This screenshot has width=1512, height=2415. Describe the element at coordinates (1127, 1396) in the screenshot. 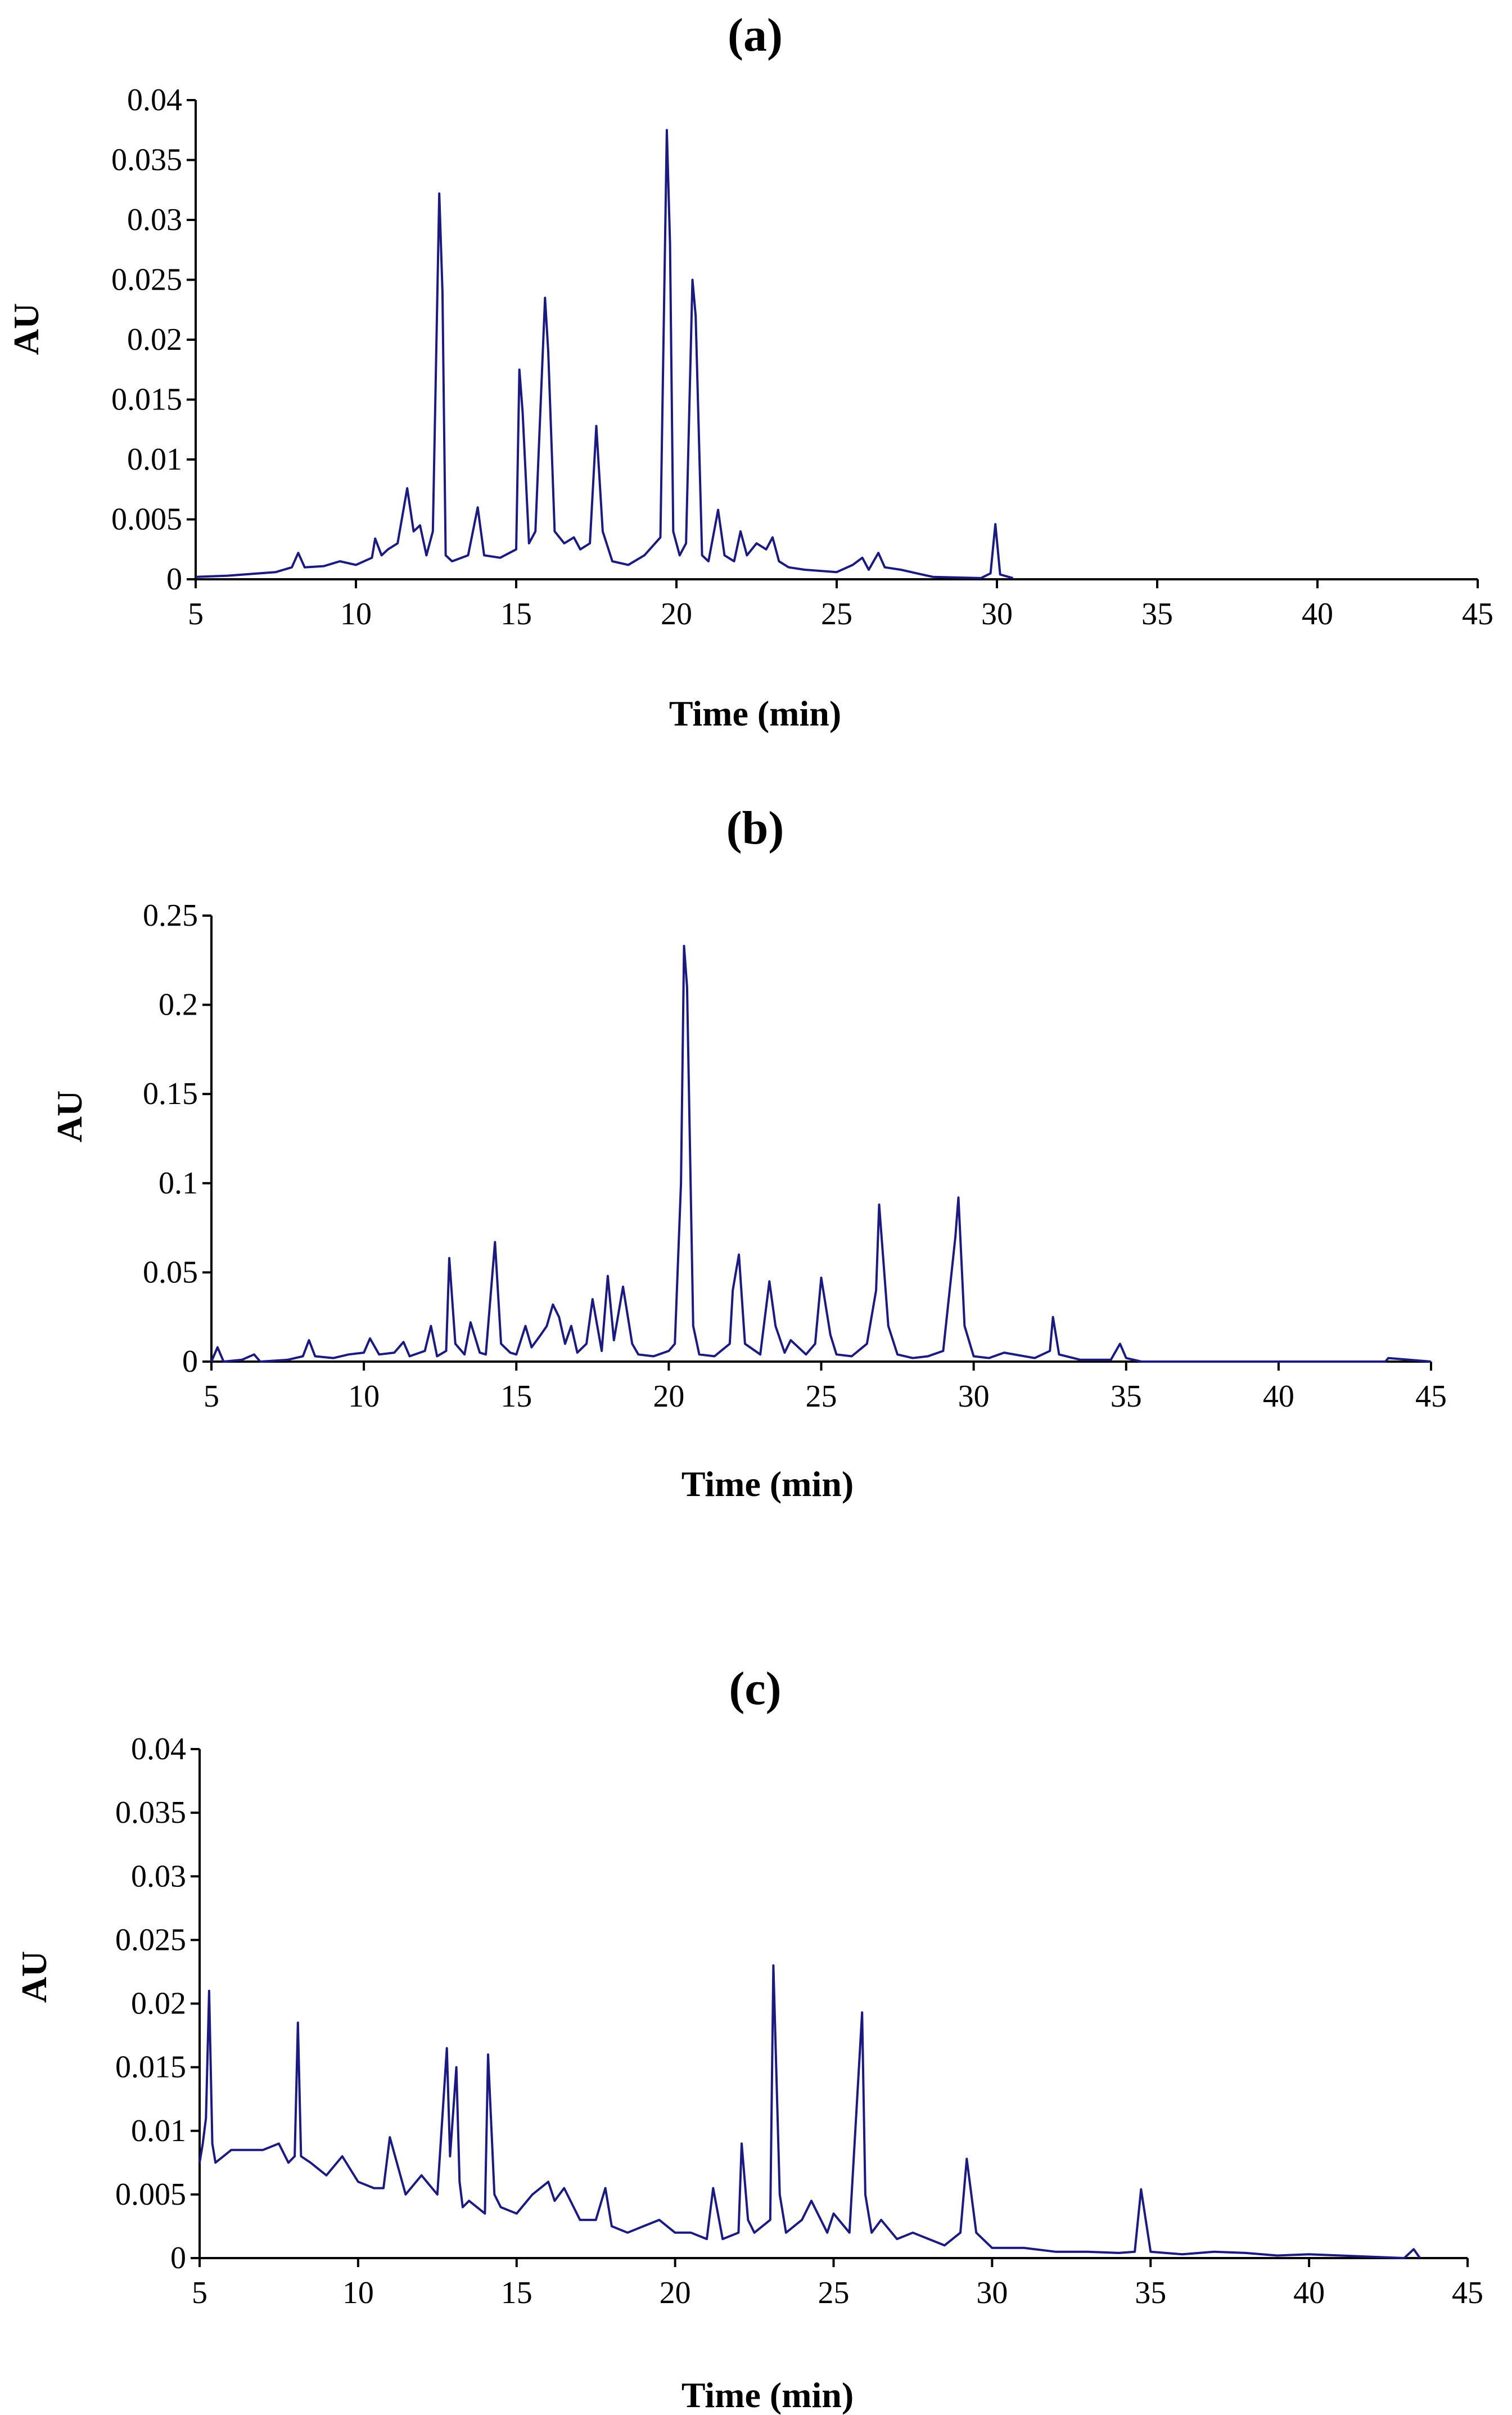

I see `panel-b-xtick-label: 35` at that location.